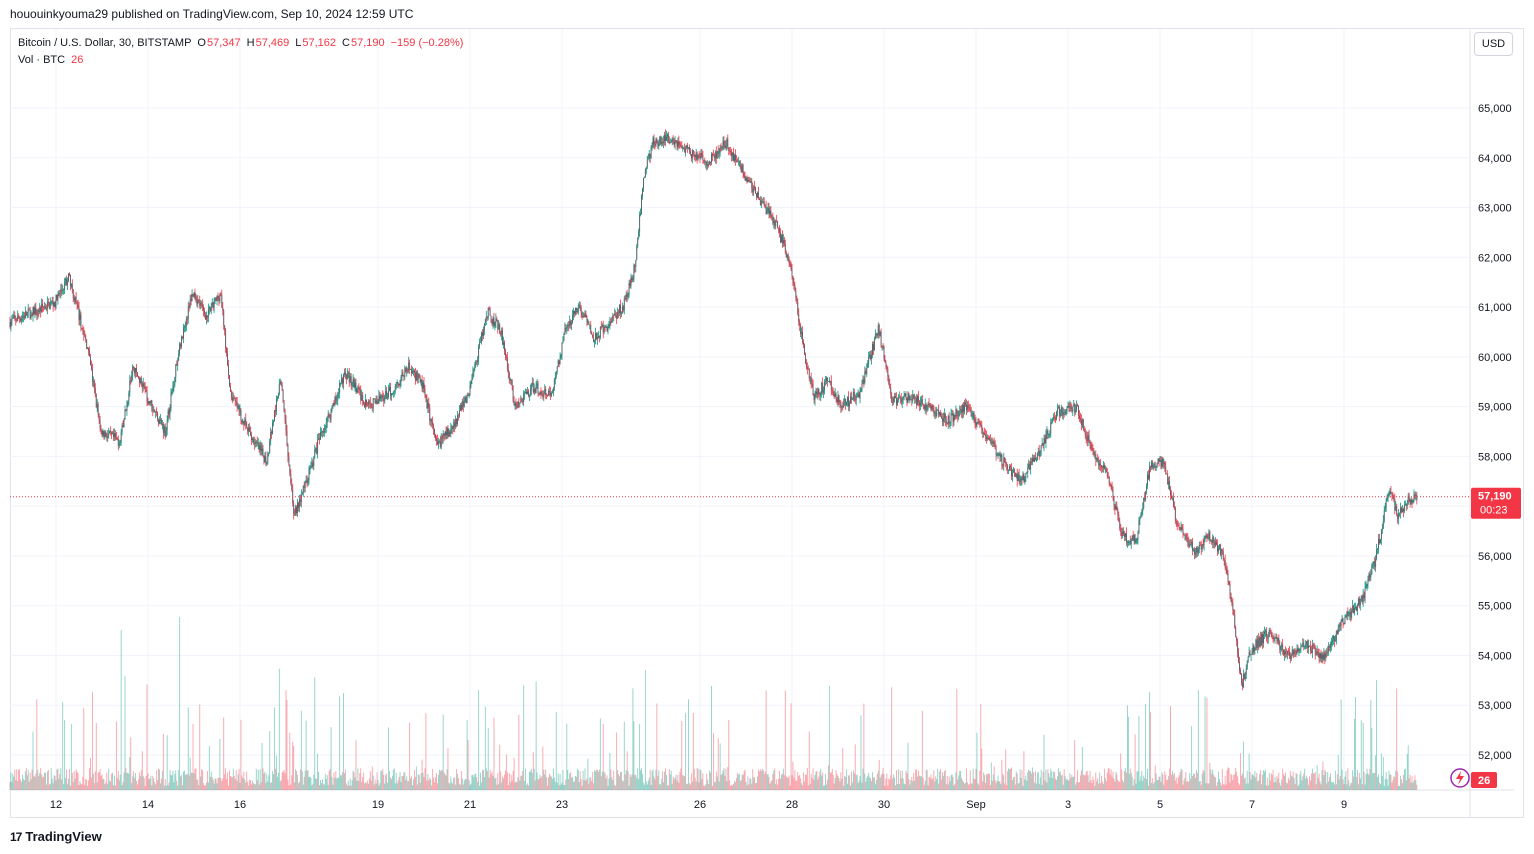  I want to click on currency-button: USD, so click(1493, 44).